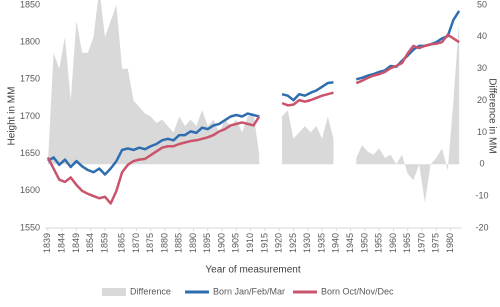 This screenshot has width=500, height=307. Describe the element at coordinates (293, 243) in the screenshot. I see `x-tick-label: 1925` at that location.